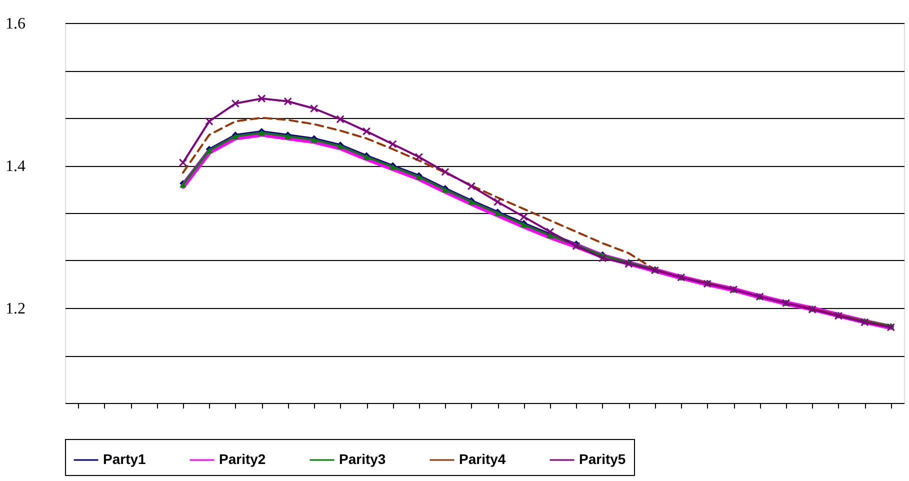 This screenshot has width=909, height=481. Describe the element at coordinates (124, 459) in the screenshot. I see `legend-label: Party1` at that location.